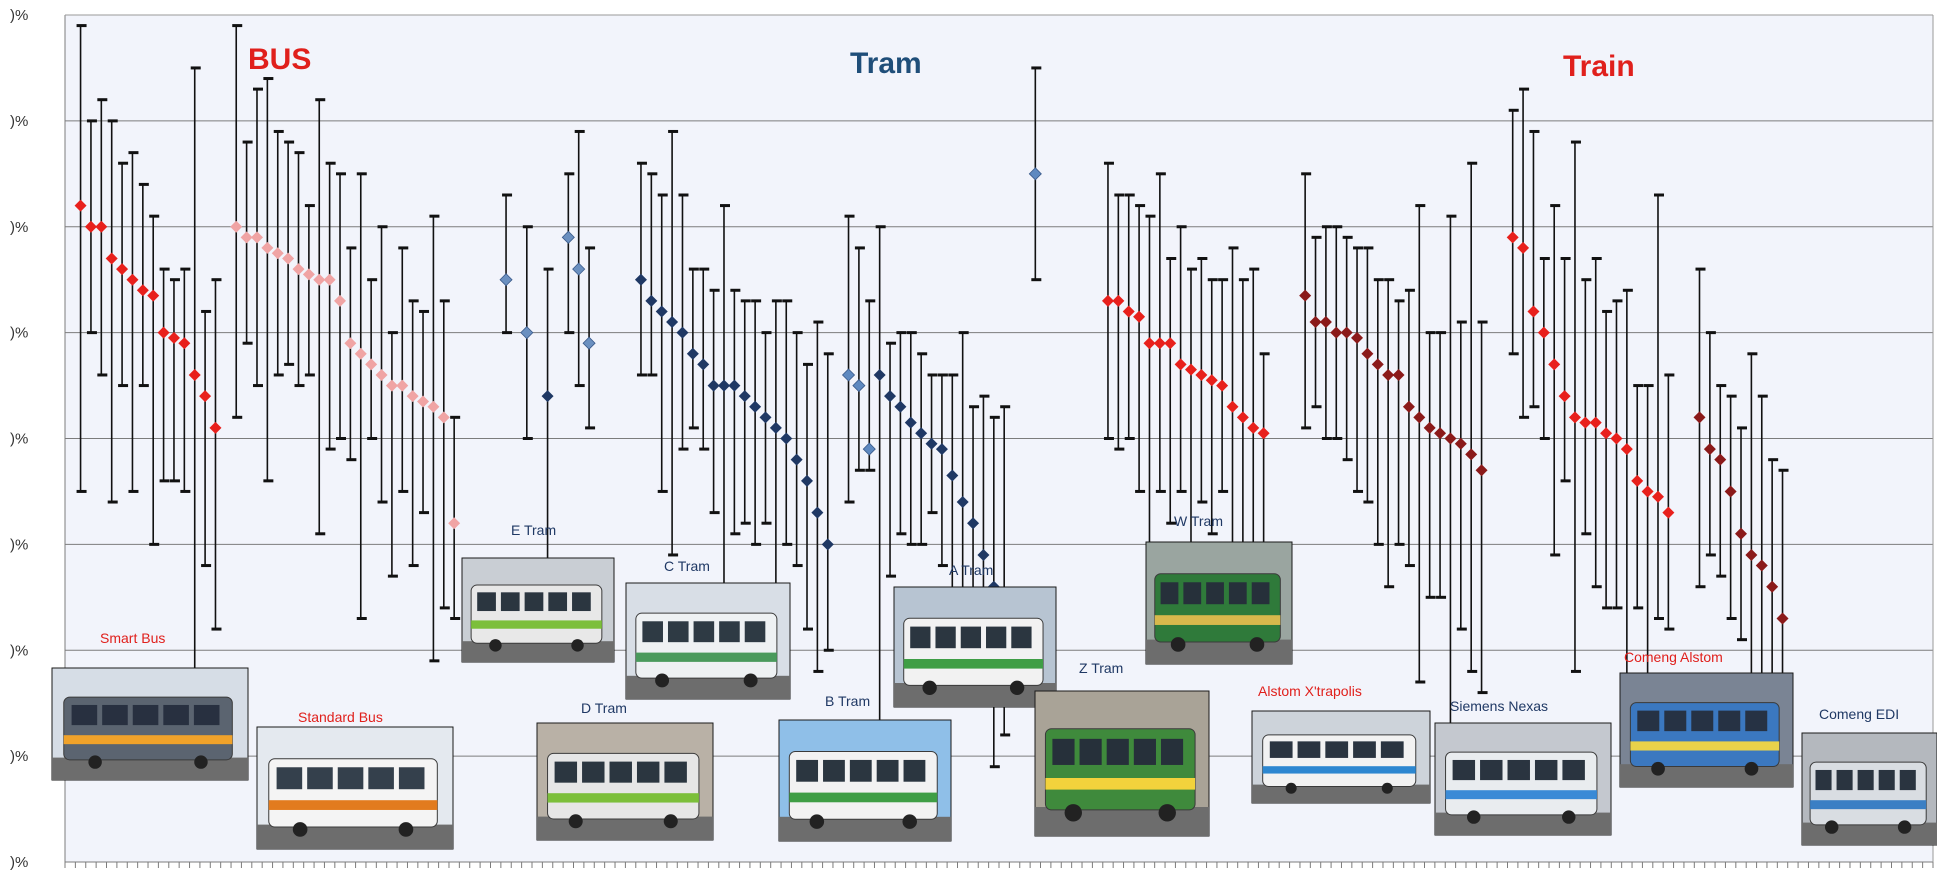  I want to click on y-tick-labels: )%)%)%)%)%)%)%)%)%, so click(19, 439).